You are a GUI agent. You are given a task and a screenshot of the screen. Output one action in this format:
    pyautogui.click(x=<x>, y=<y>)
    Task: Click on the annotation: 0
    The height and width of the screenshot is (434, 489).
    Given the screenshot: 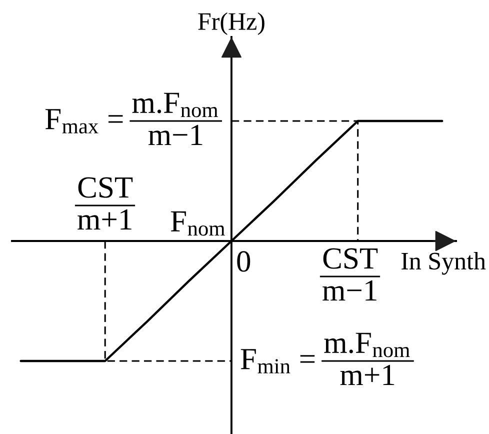 What is the action you would take?
    pyautogui.click(x=243, y=261)
    